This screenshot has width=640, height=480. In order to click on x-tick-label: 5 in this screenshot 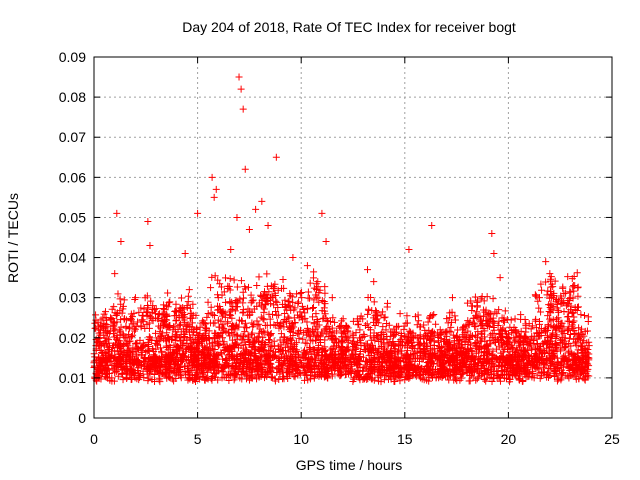, I will do `click(198, 439)`.